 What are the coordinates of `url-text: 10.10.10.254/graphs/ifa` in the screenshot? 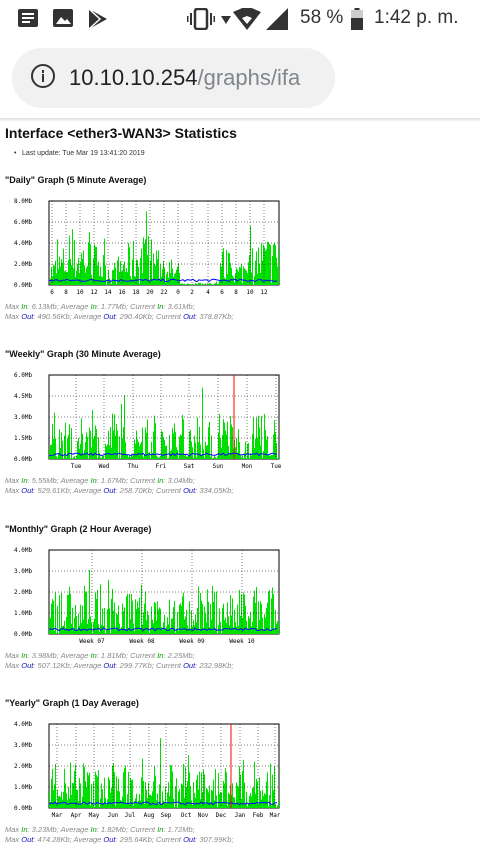 It's located at (184, 78).